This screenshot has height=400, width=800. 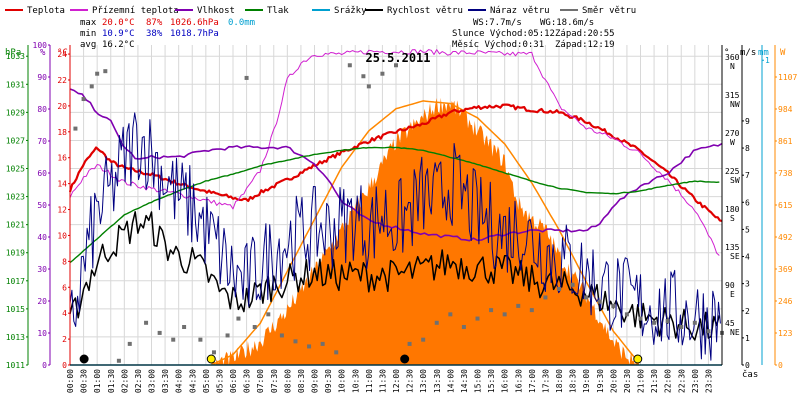 What do you see at coordinates (518, 381) in the screenshot?
I see `x-tick-label: 16:30` at bounding box center [518, 381].